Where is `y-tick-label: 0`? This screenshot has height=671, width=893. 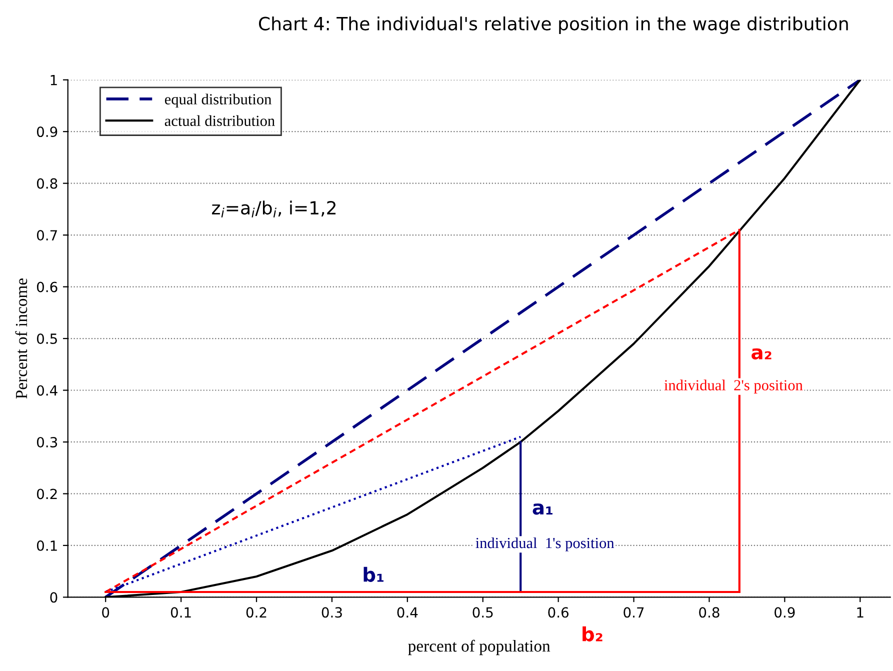 y-tick-label: 0 is located at coordinates (54, 597).